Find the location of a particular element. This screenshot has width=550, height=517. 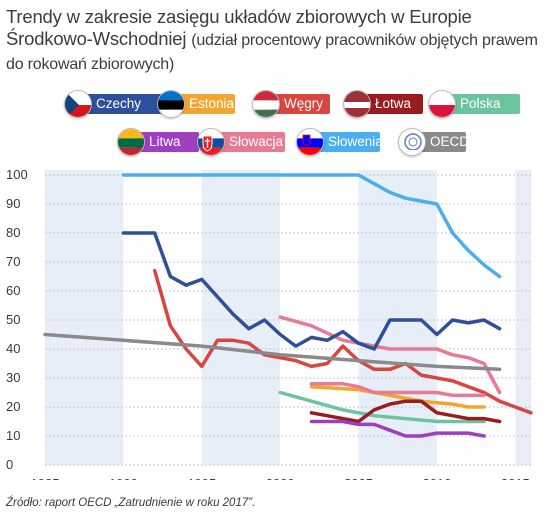

flag-slovakia-icon is located at coordinates (211, 142).